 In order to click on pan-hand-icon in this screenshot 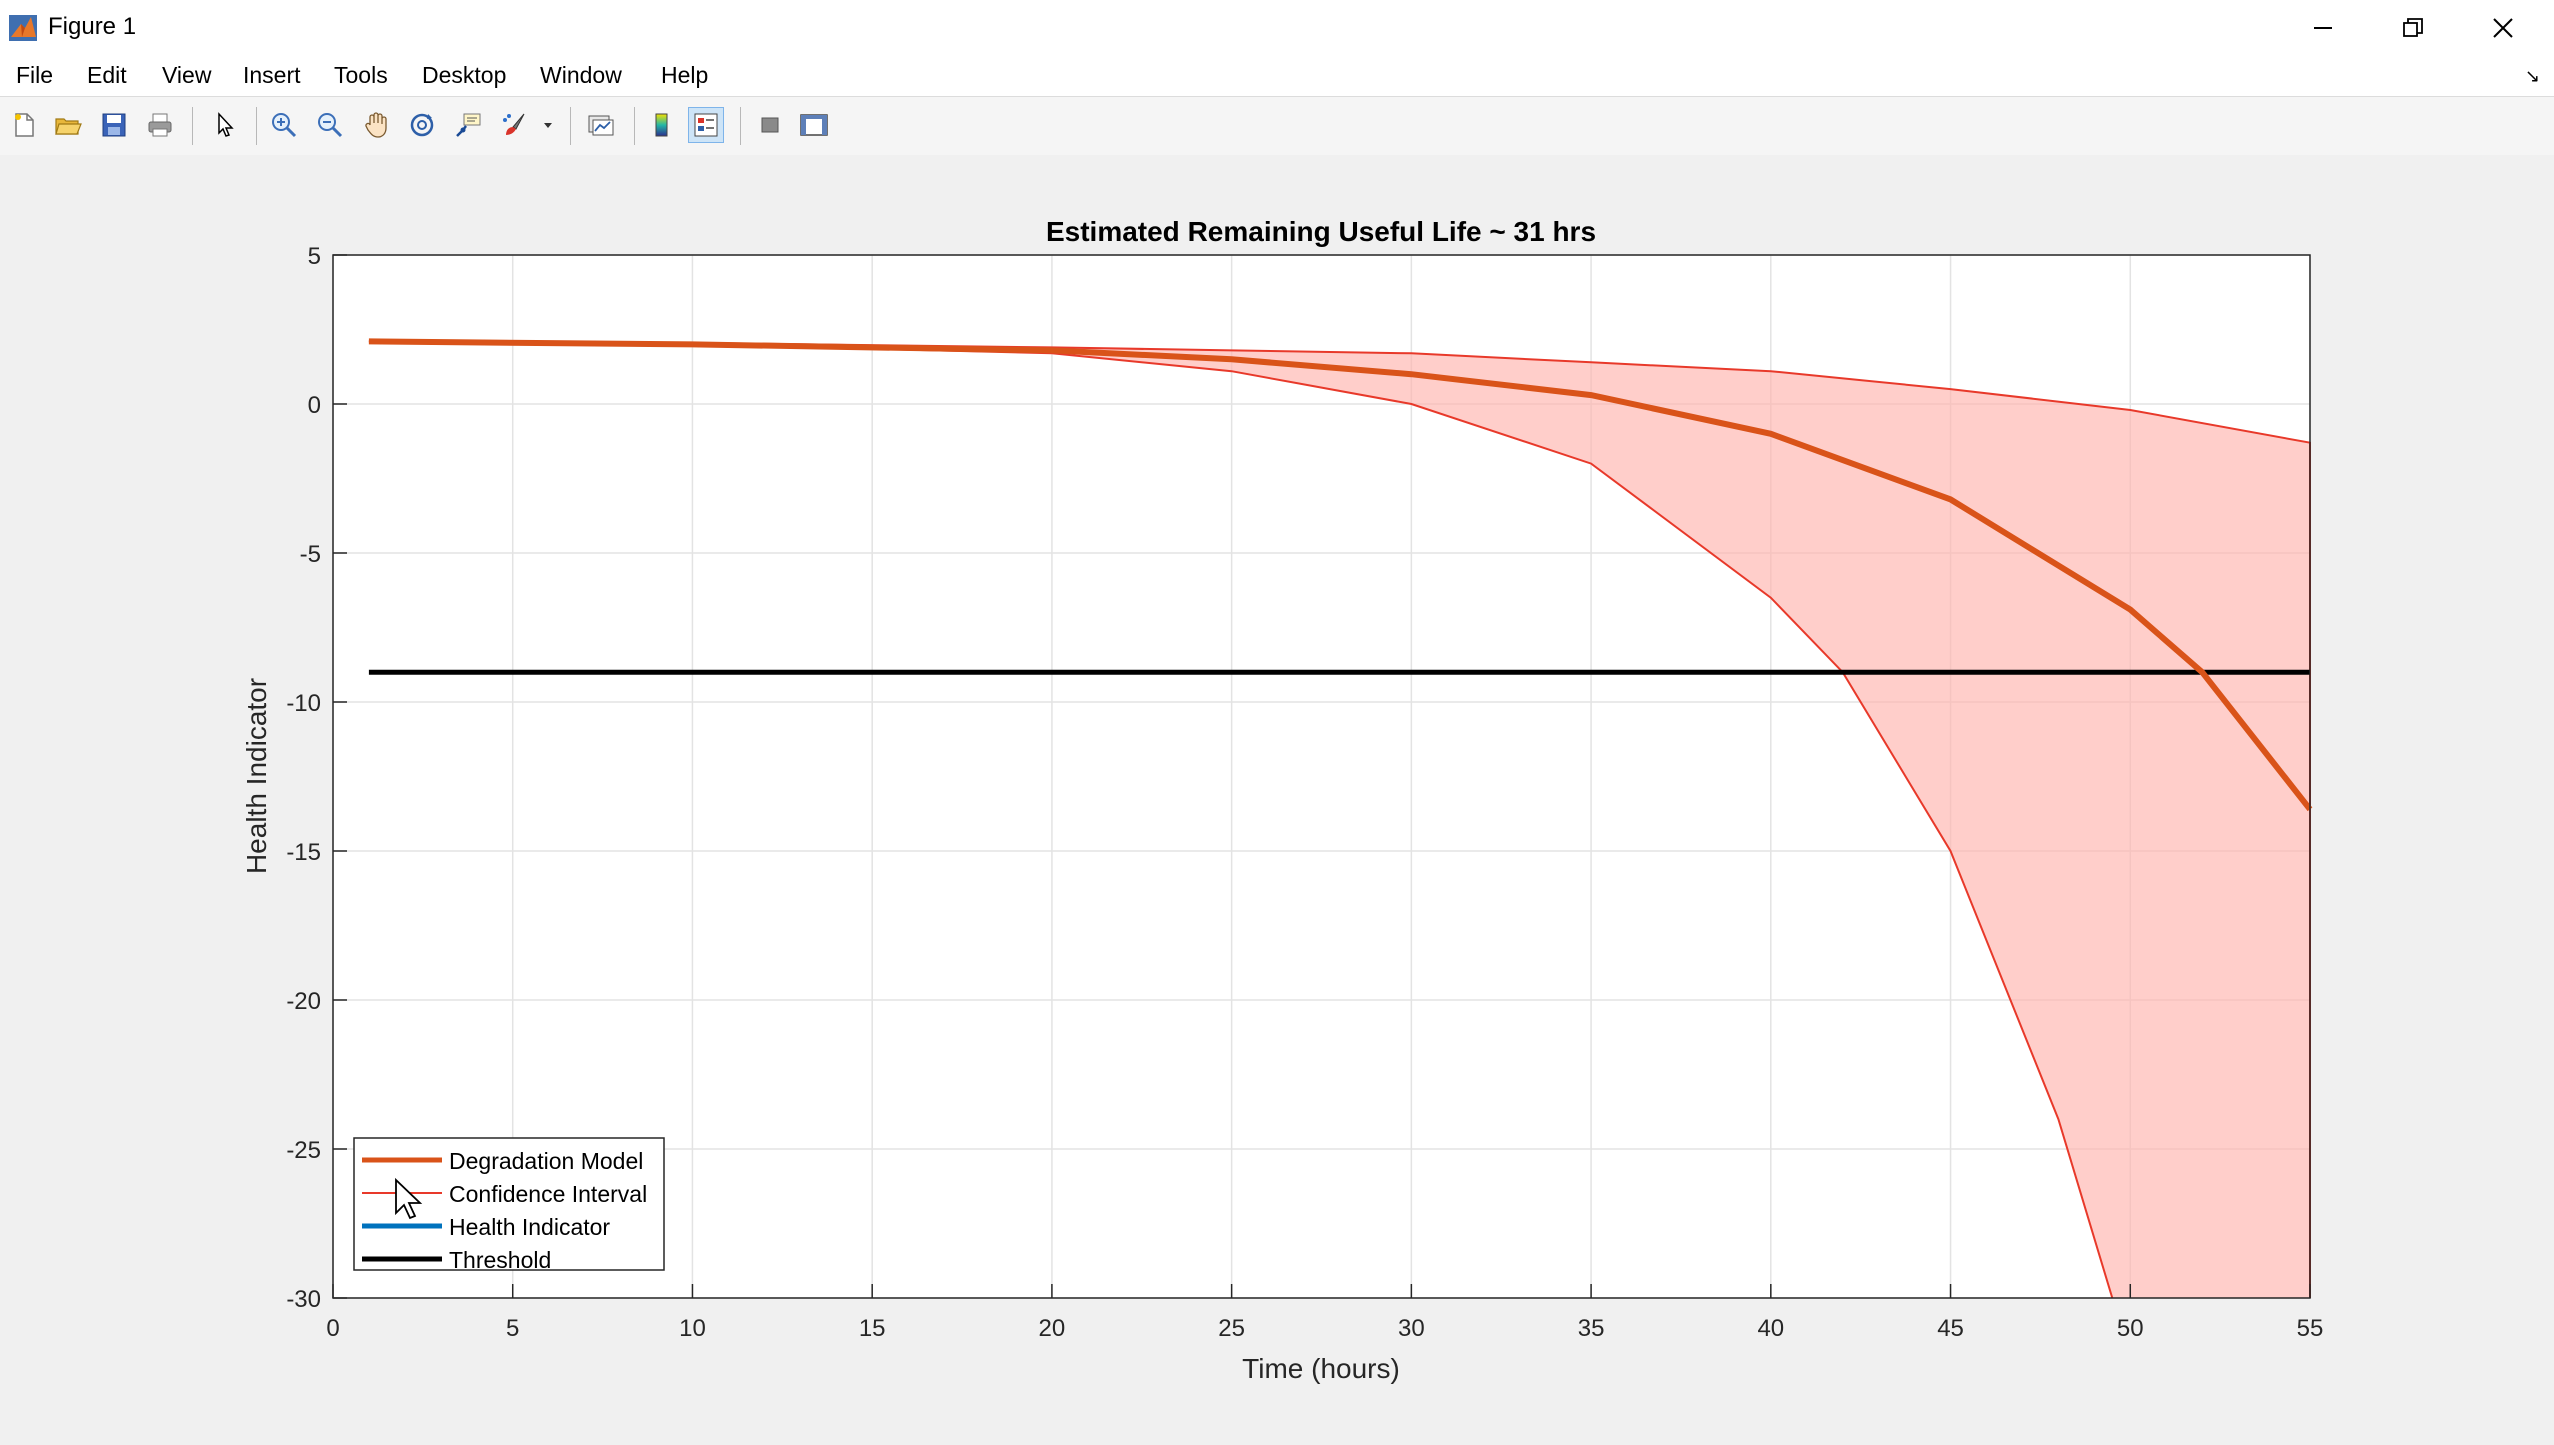, I will do `click(376, 125)`.